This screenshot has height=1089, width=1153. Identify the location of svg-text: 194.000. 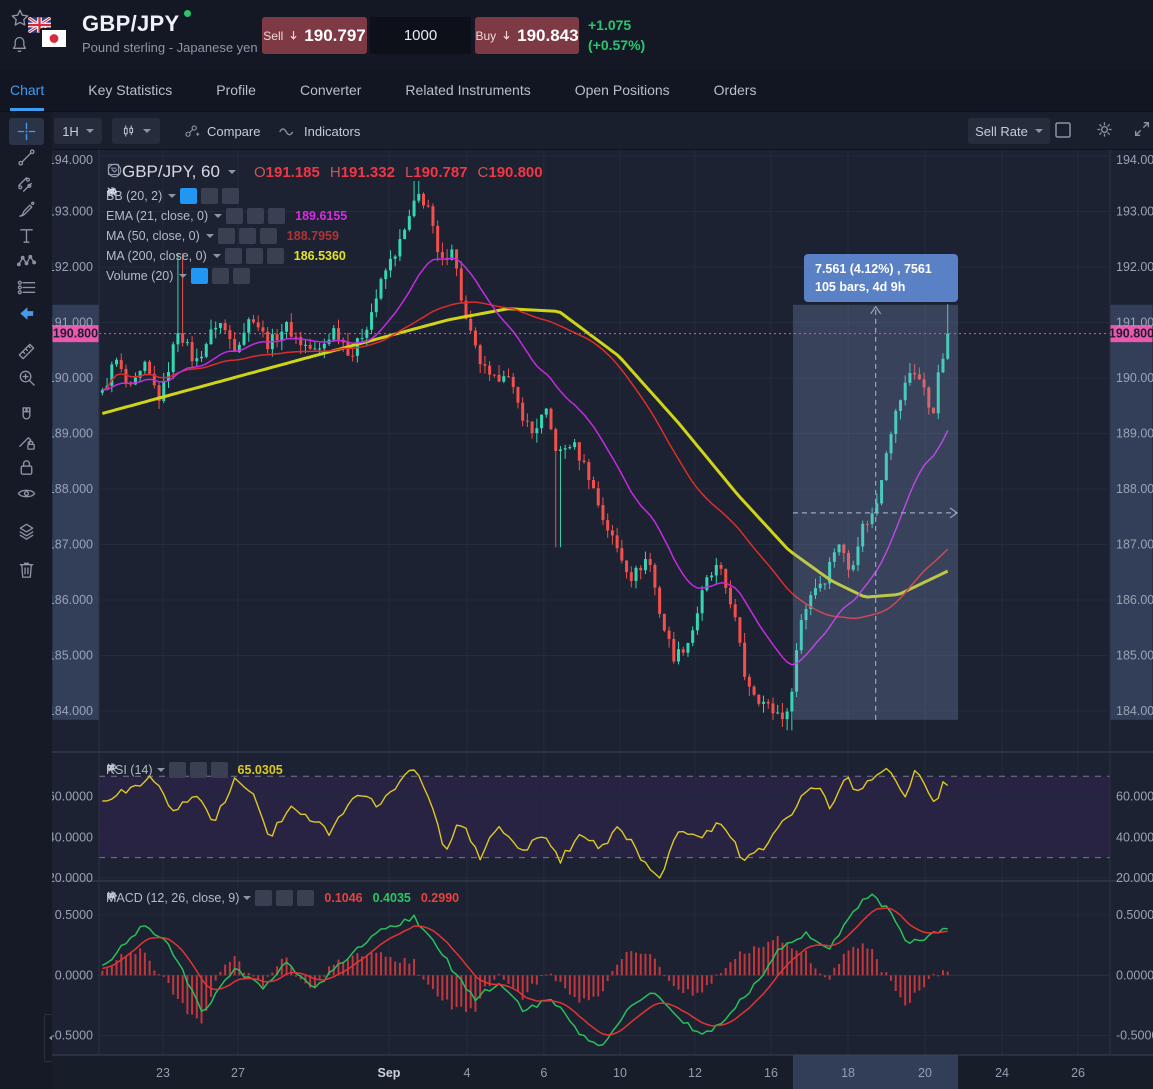
(72, 160).